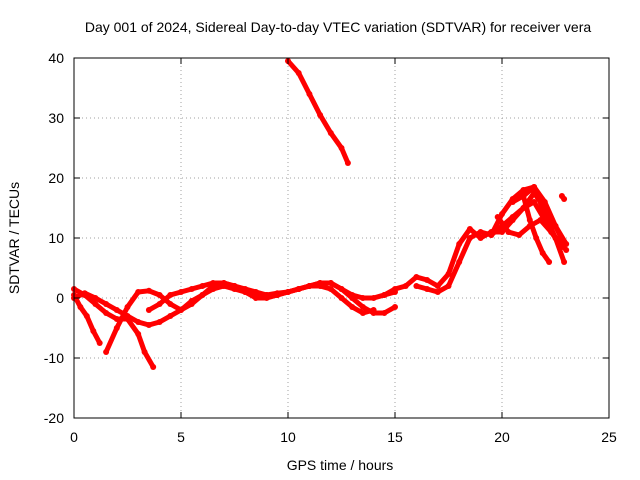  Describe the element at coordinates (502, 437) in the screenshot. I see `x-tick-label: 20` at that location.